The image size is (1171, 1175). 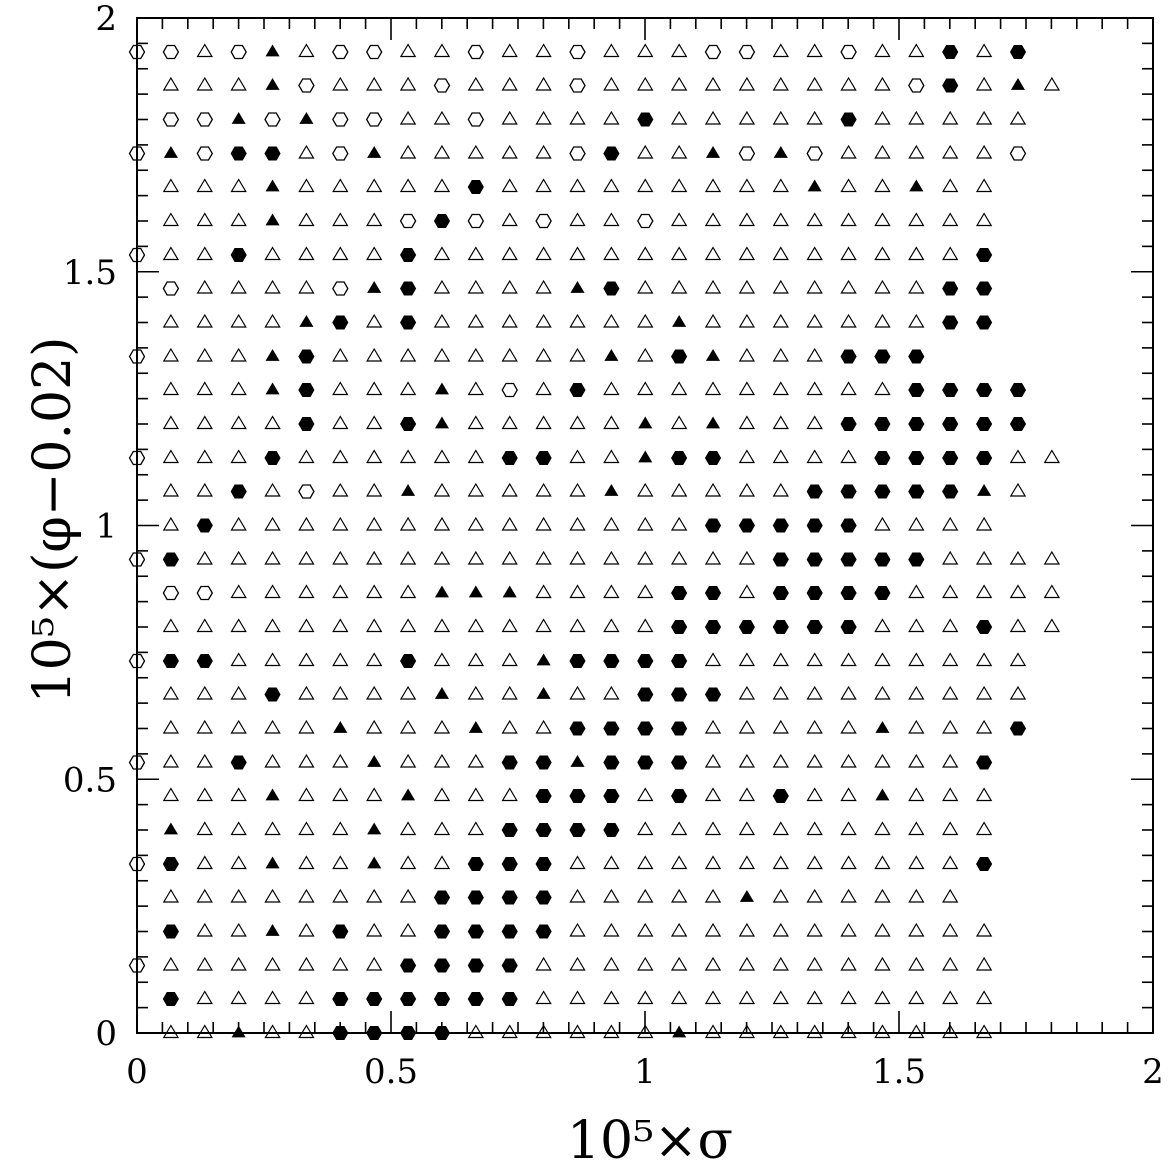 I want to click on y-tick-label: 1.5, so click(x=90, y=273).